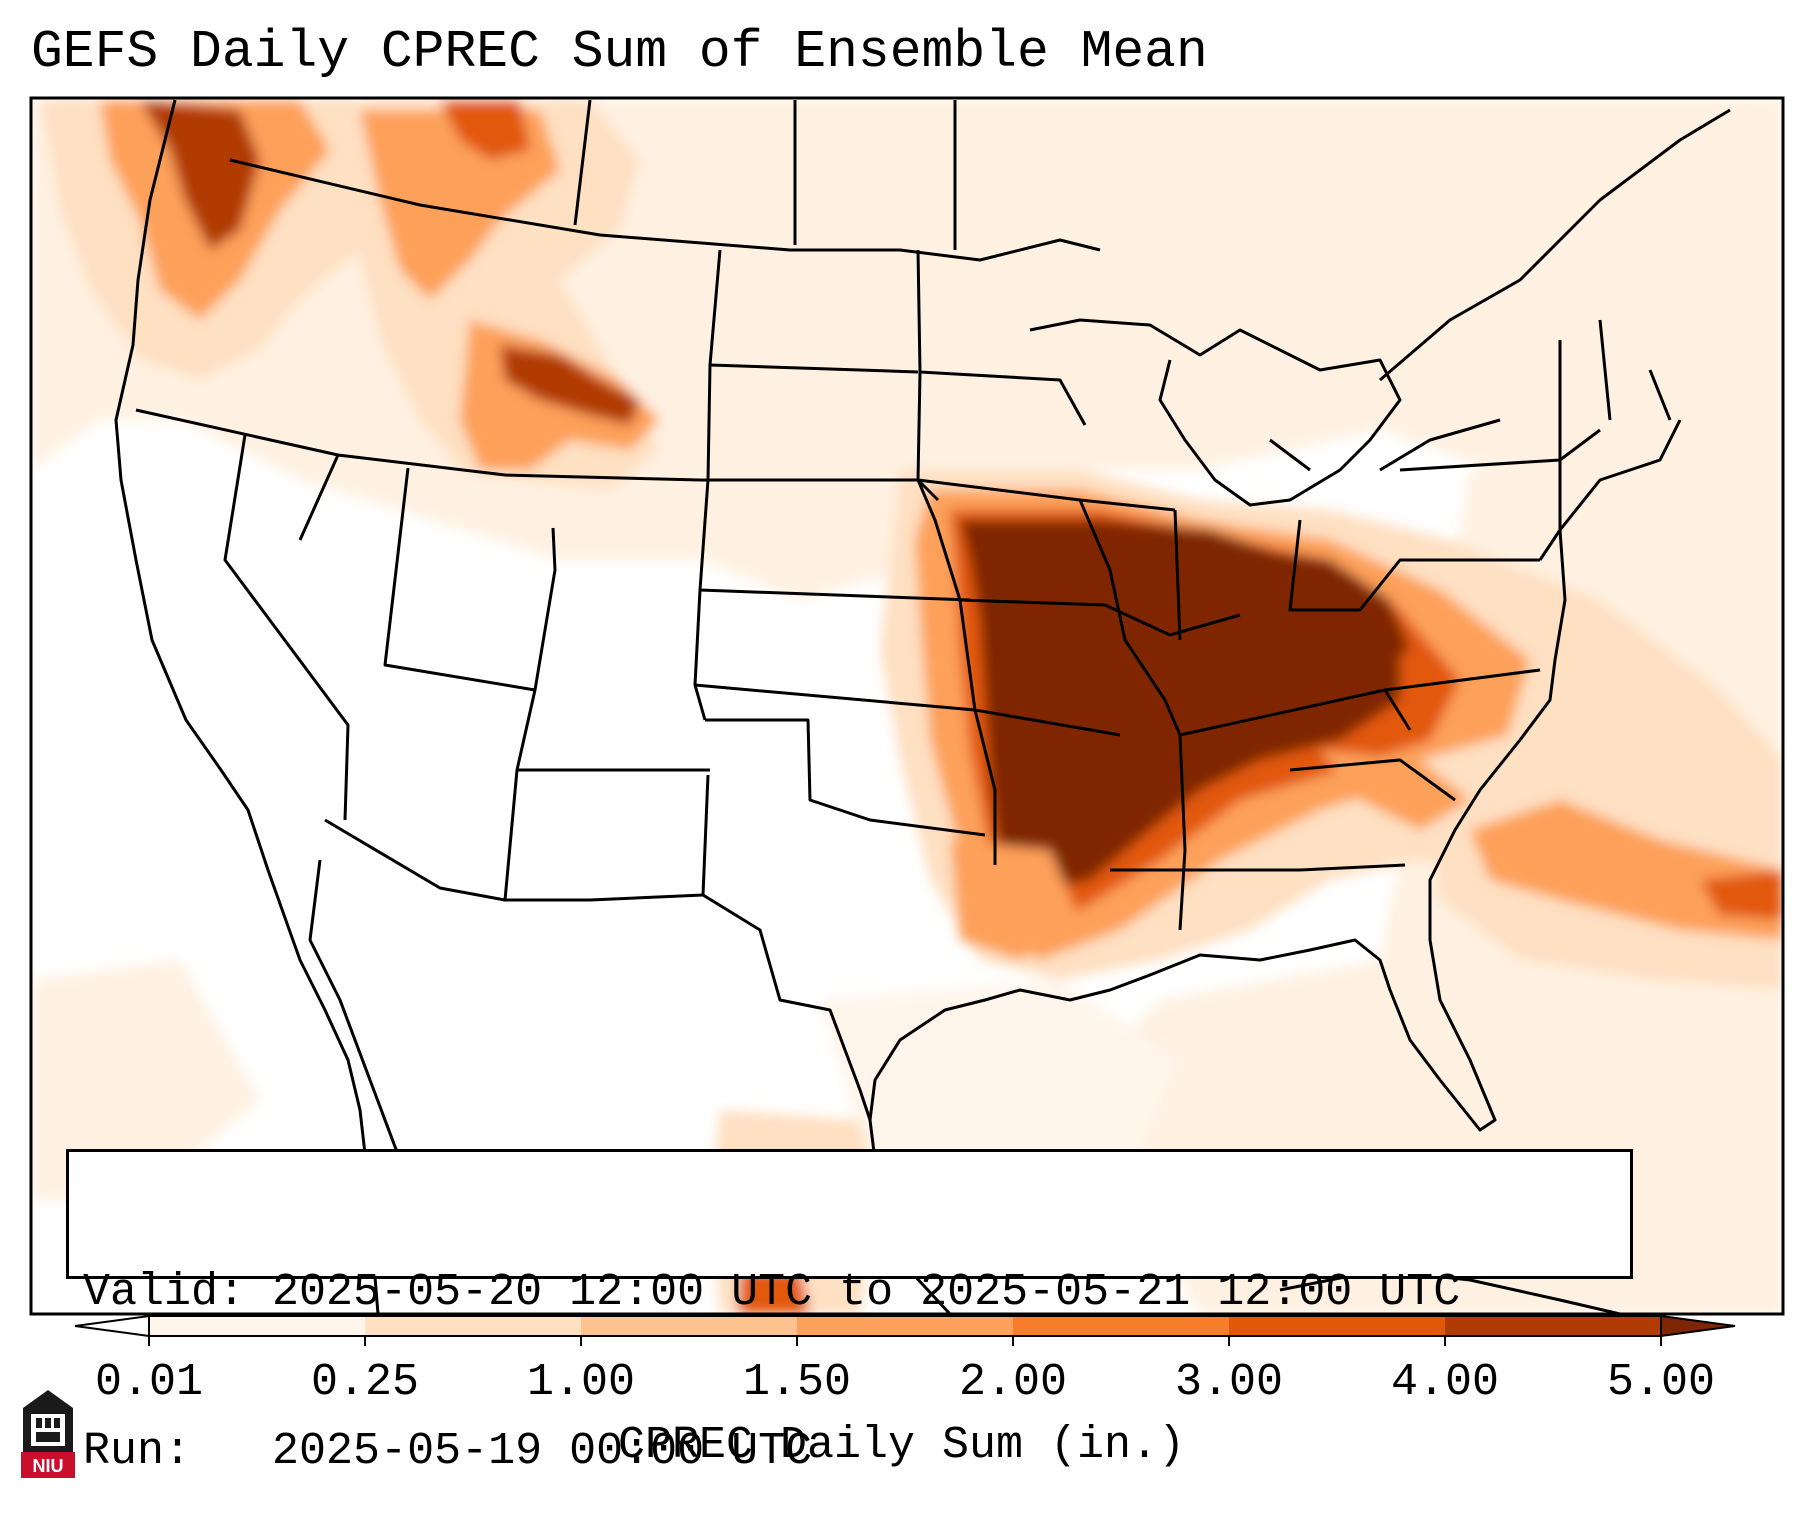 Image resolution: width=1803 pixels, height=1531 pixels. I want to click on colorbar-tick-label: 3.00, so click(1229, 1382).